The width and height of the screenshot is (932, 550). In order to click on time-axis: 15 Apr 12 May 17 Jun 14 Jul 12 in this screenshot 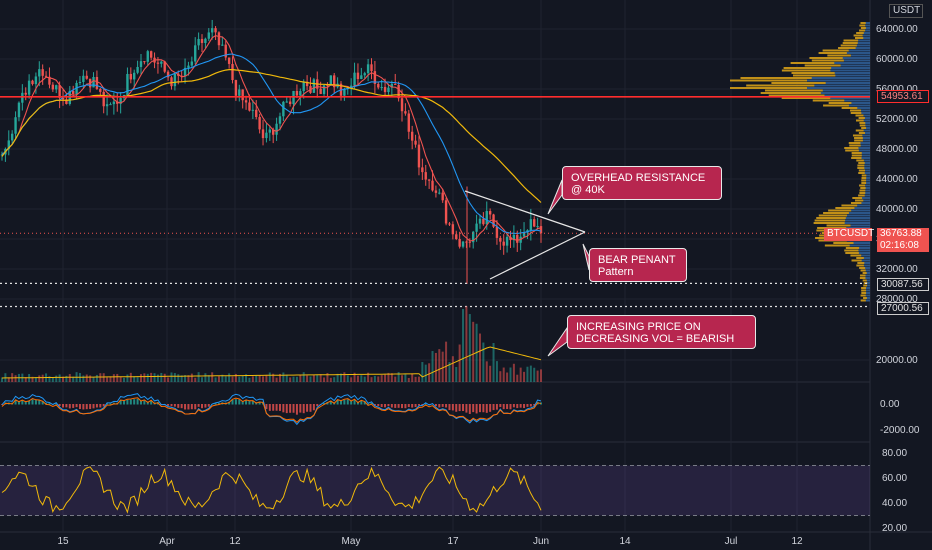, I will do `click(430, 541)`.